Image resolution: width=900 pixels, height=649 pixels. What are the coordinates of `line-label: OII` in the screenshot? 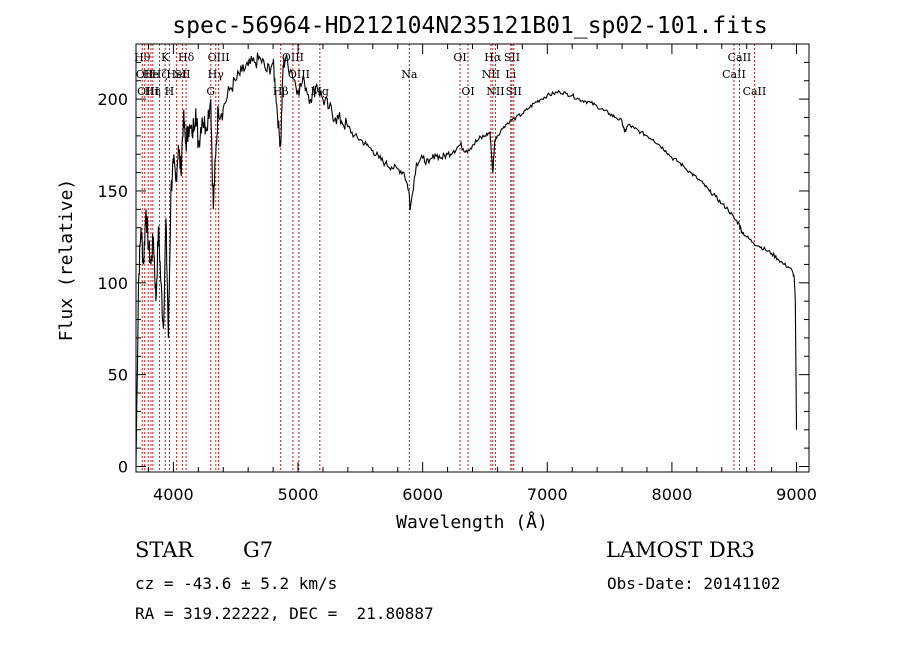 It's located at (145, 74).